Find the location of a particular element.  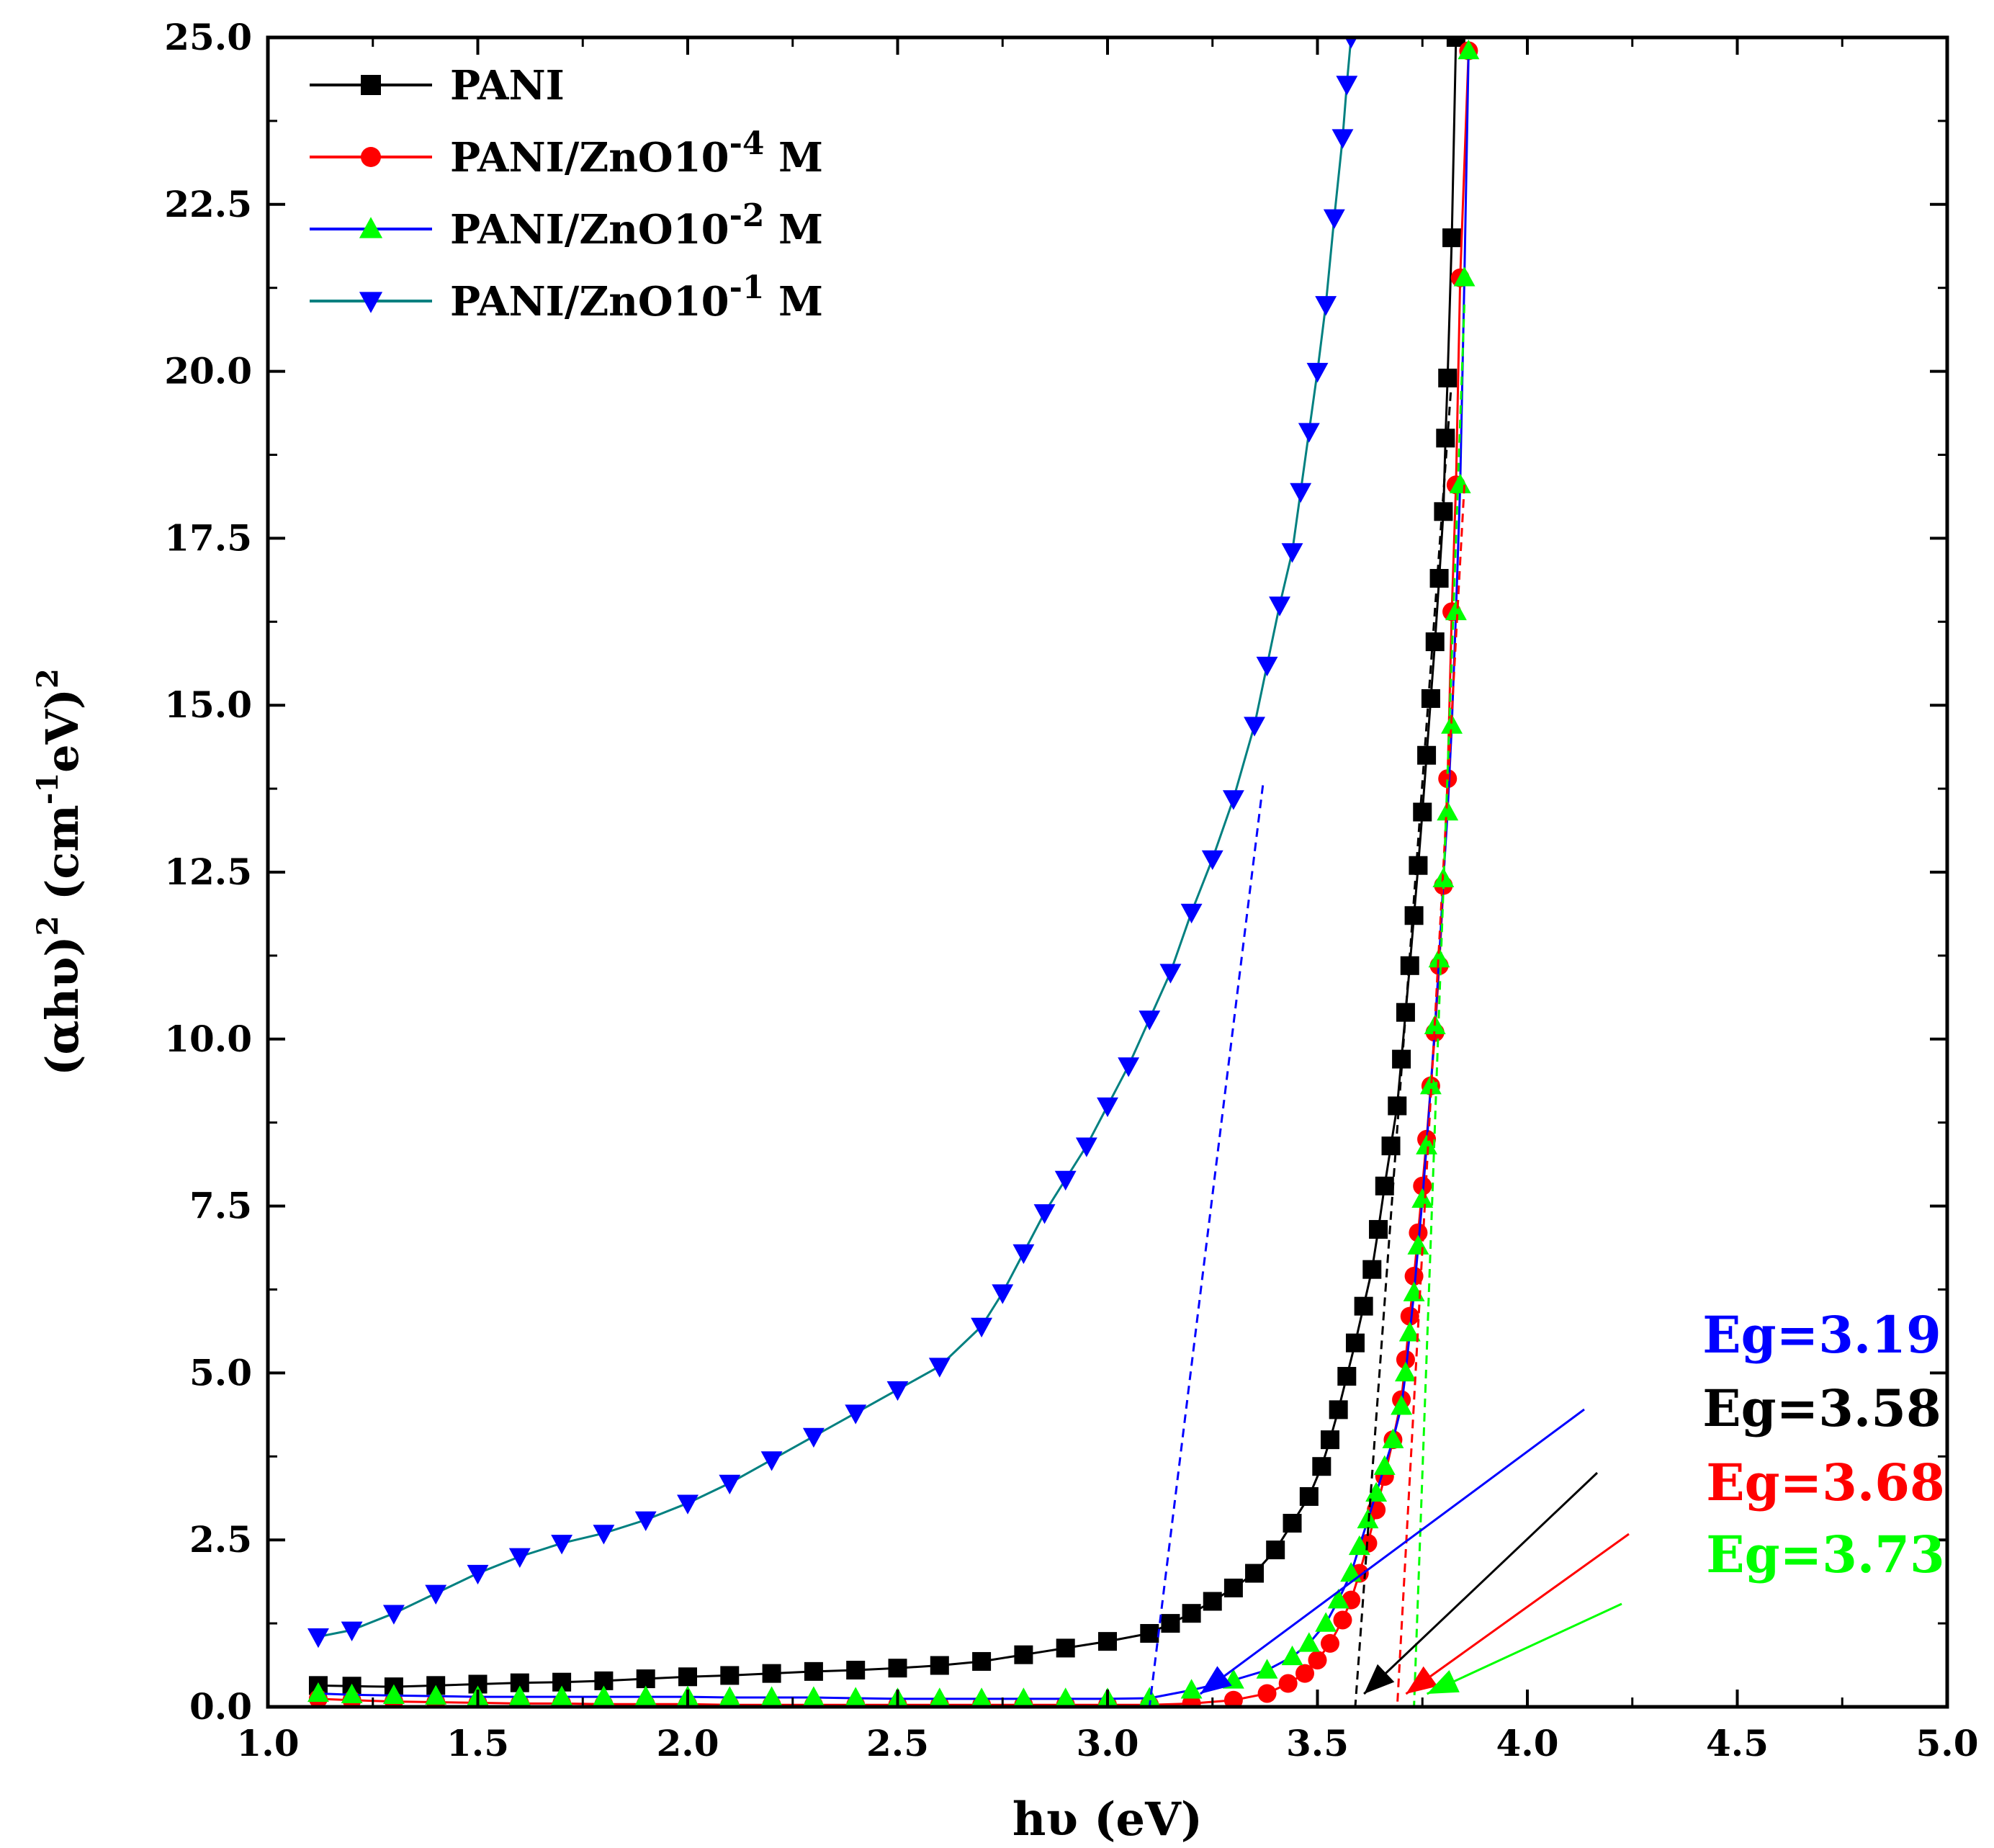

y-tick-label: 15.0 is located at coordinates (208, 704).